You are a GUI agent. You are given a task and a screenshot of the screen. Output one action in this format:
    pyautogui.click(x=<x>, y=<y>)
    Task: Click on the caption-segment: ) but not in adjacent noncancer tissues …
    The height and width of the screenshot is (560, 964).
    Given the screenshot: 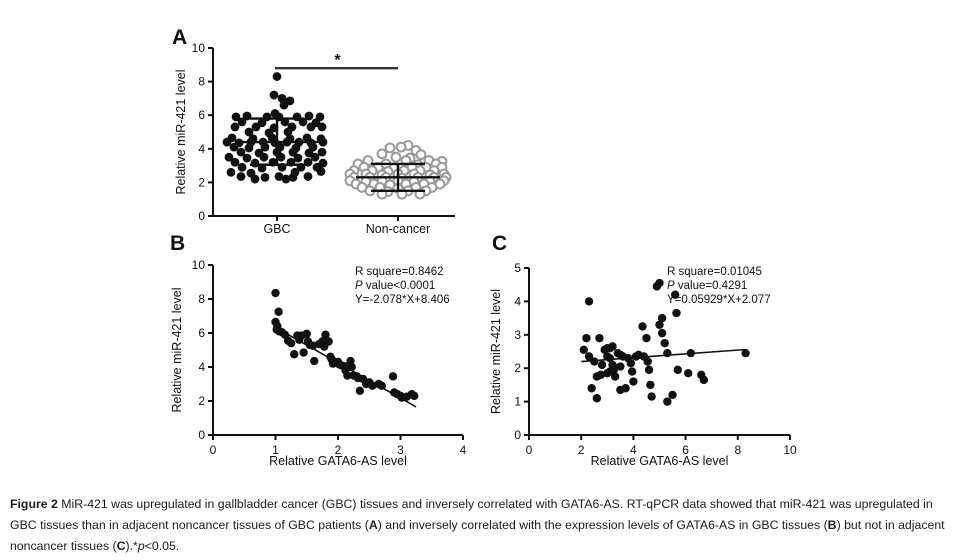 What is the action you would take?
    pyautogui.click(x=477, y=535)
    